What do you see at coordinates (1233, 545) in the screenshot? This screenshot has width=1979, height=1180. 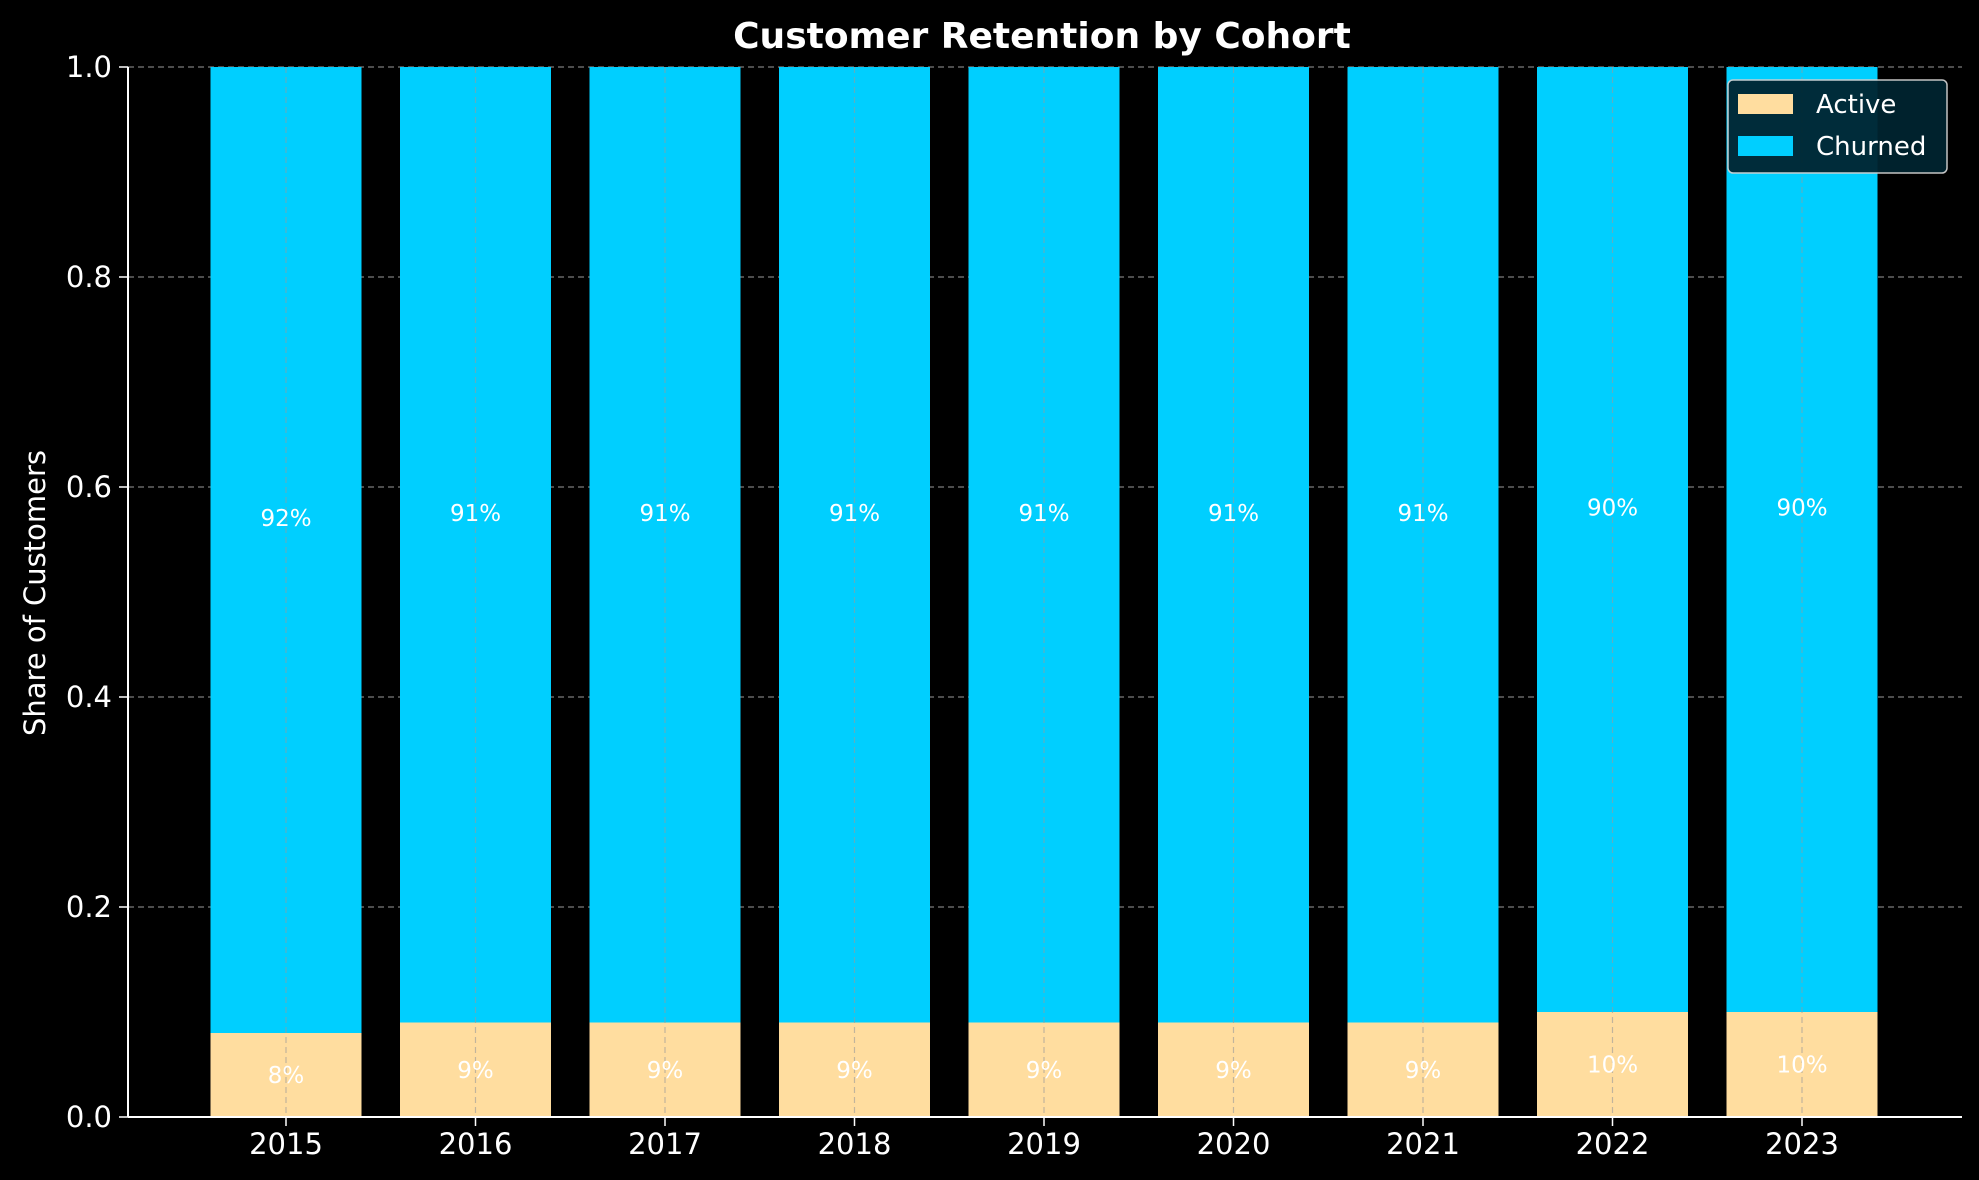 I see `bar-churned-2020` at bounding box center [1233, 545].